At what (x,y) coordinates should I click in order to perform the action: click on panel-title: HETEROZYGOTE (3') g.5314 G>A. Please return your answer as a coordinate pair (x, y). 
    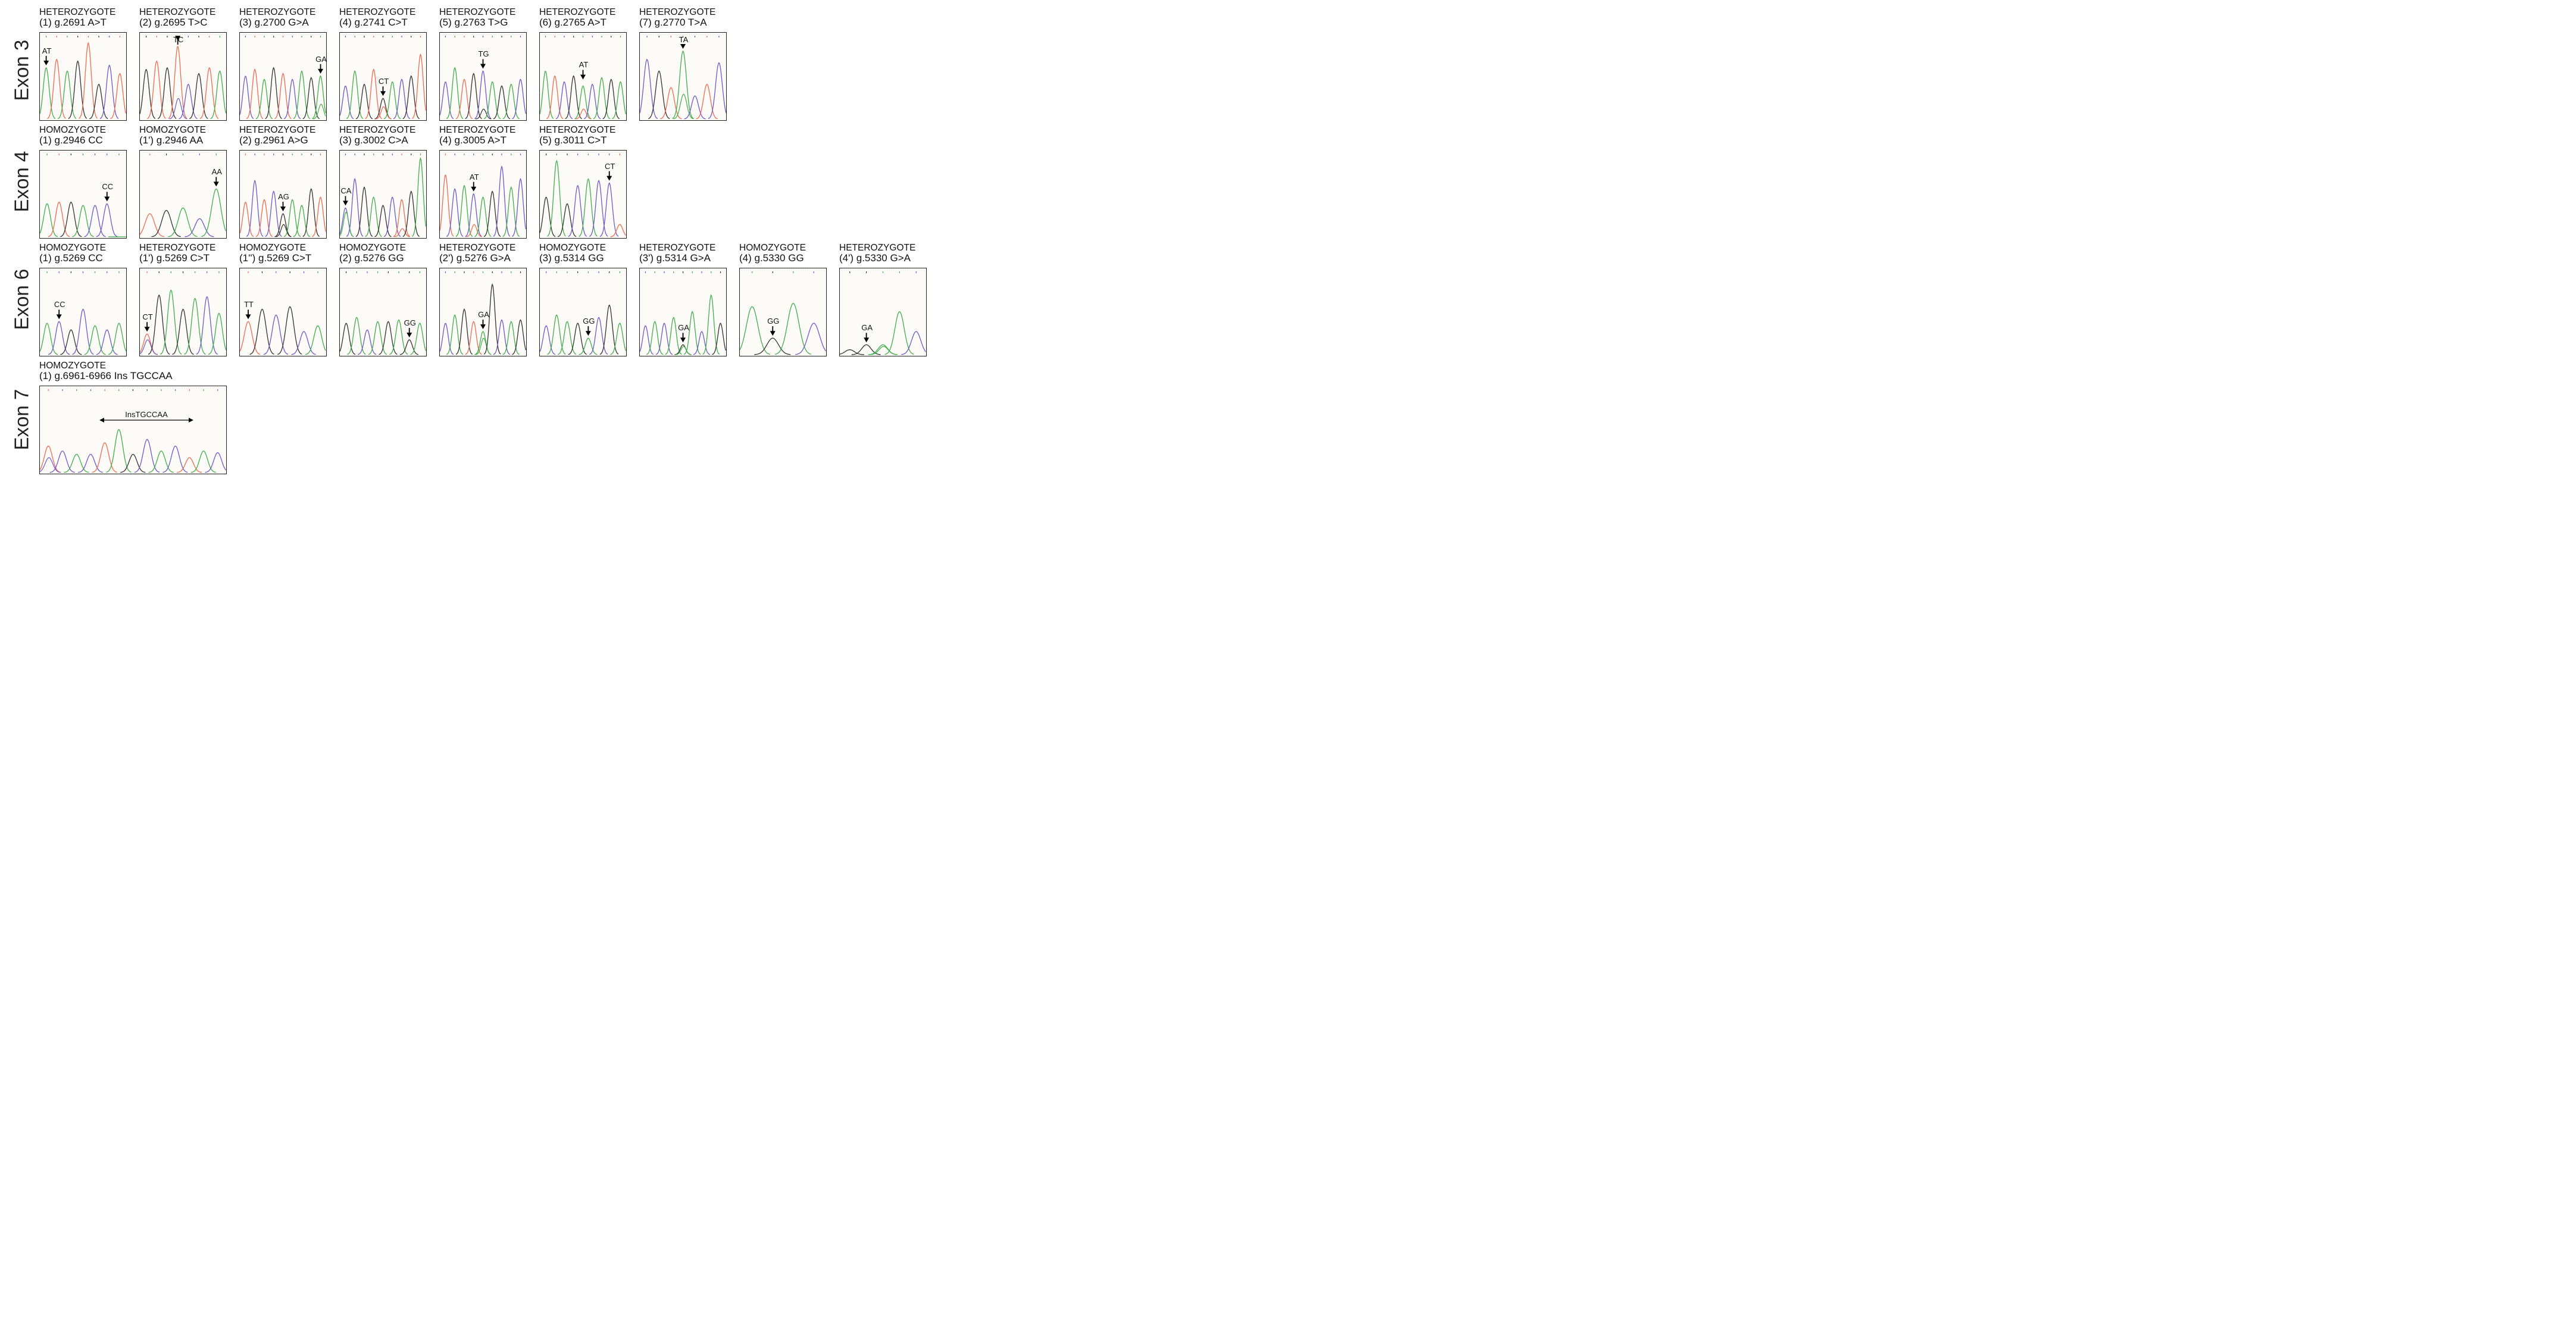
    Looking at the image, I should click on (677, 253).